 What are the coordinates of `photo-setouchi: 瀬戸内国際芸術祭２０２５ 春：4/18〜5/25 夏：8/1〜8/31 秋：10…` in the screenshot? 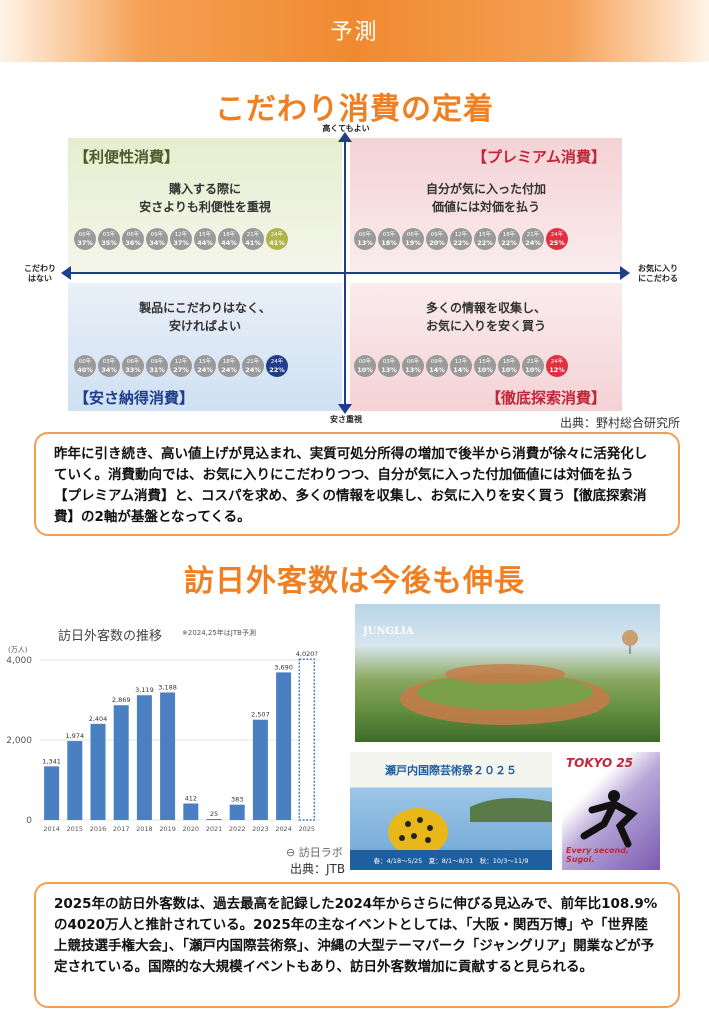 It's located at (451, 811).